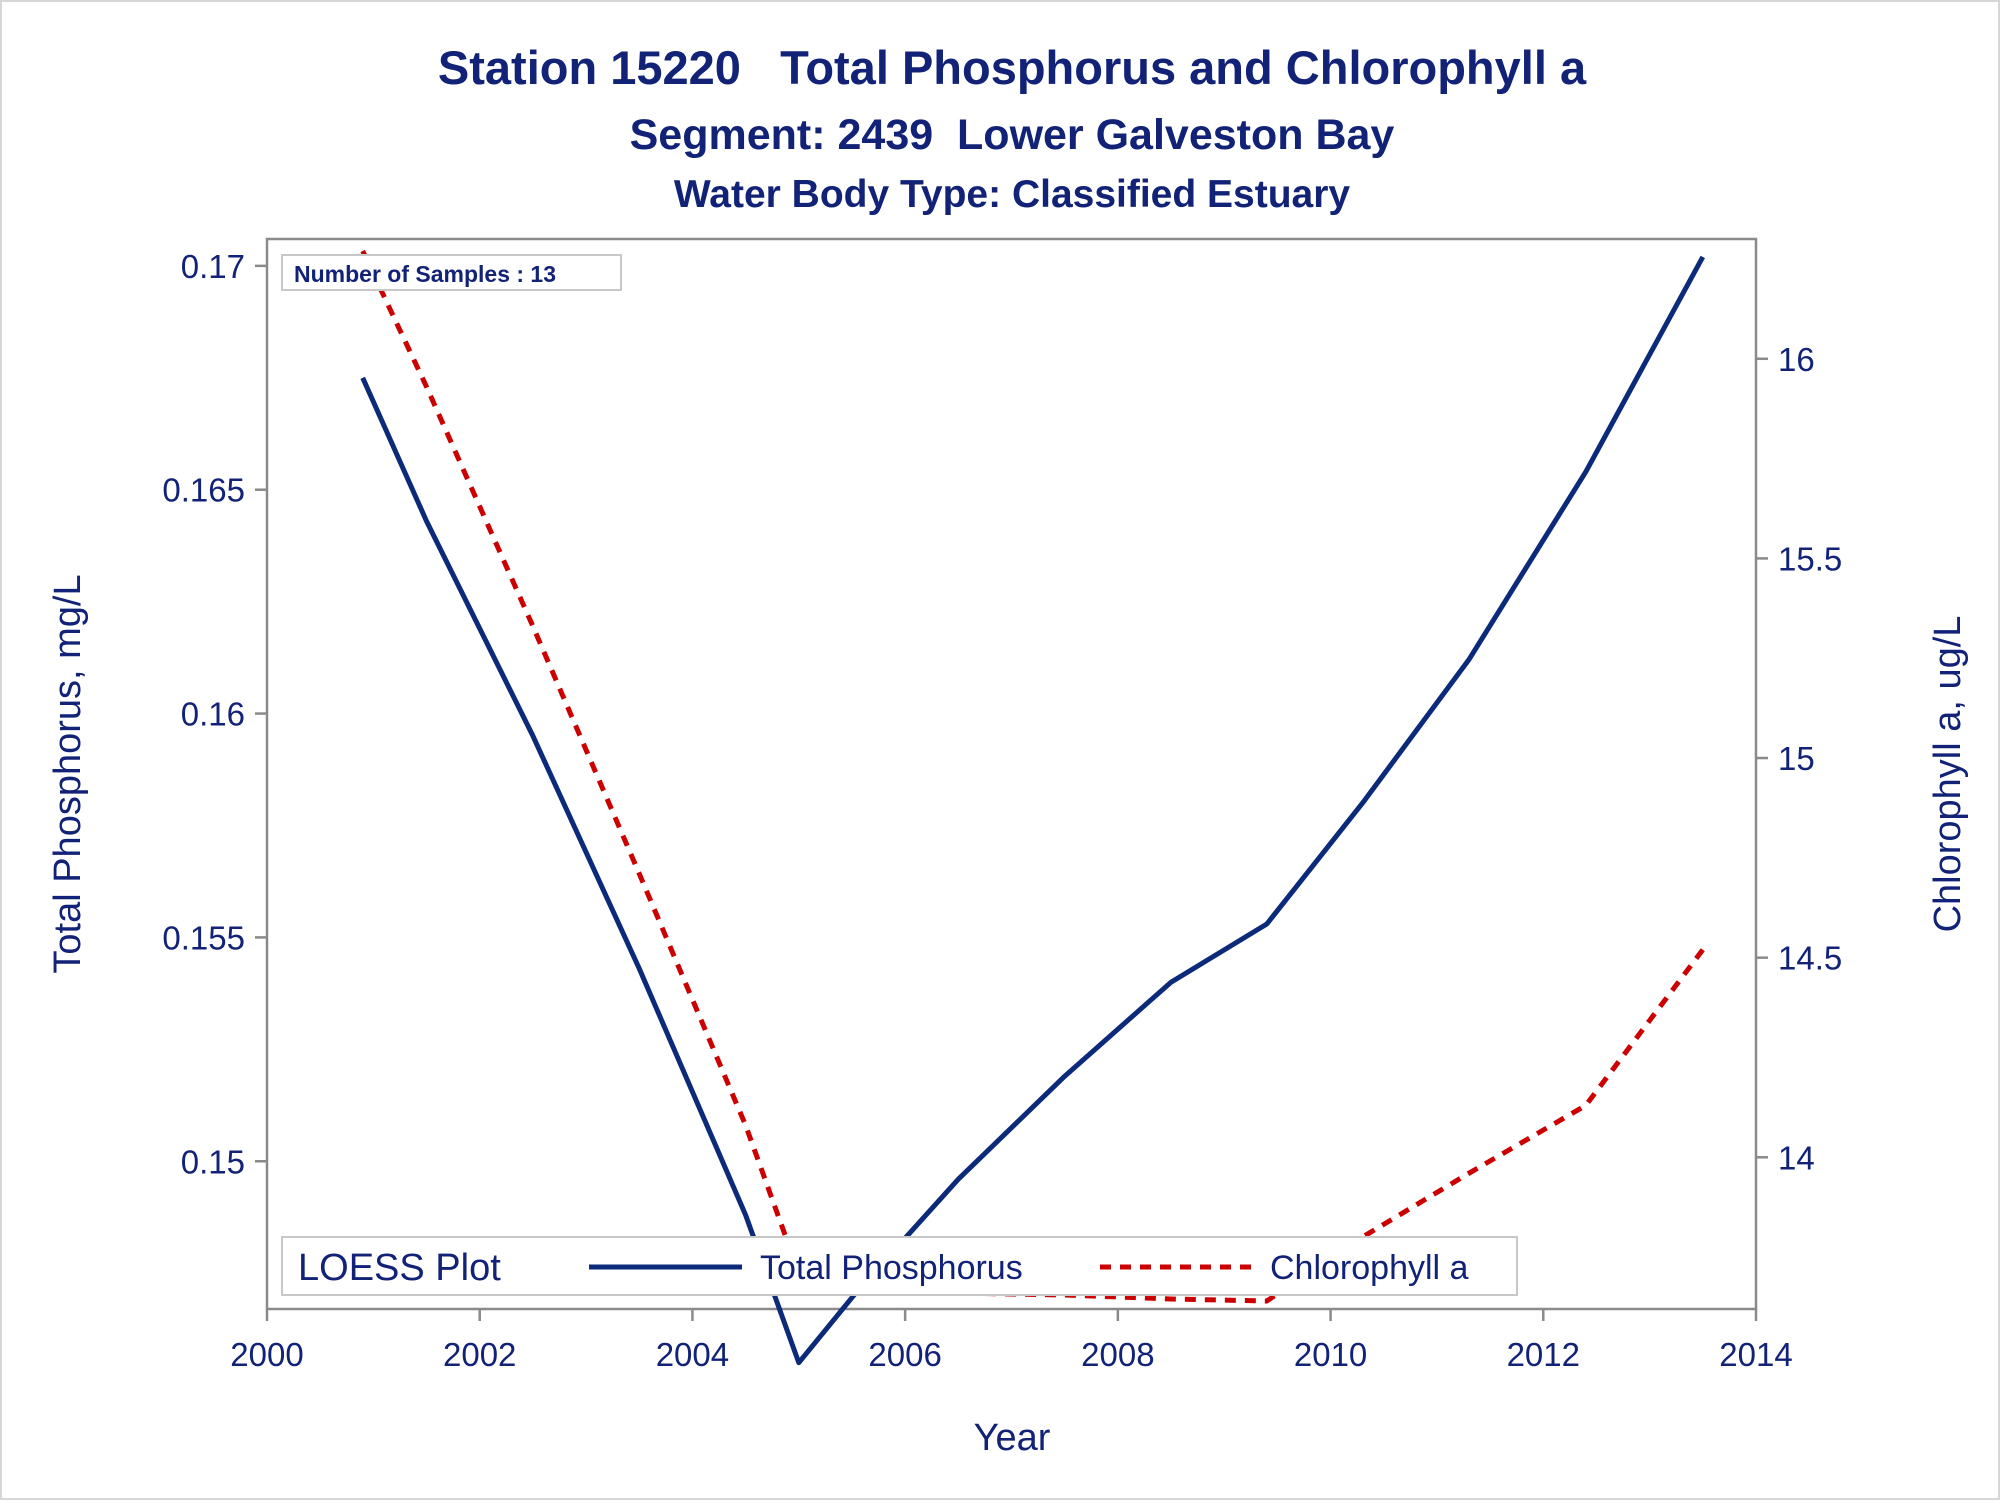  Describe the element at coordinates (1810, 558) in the screenshot. I see `y-right-tick-label: 15.5` at that location.